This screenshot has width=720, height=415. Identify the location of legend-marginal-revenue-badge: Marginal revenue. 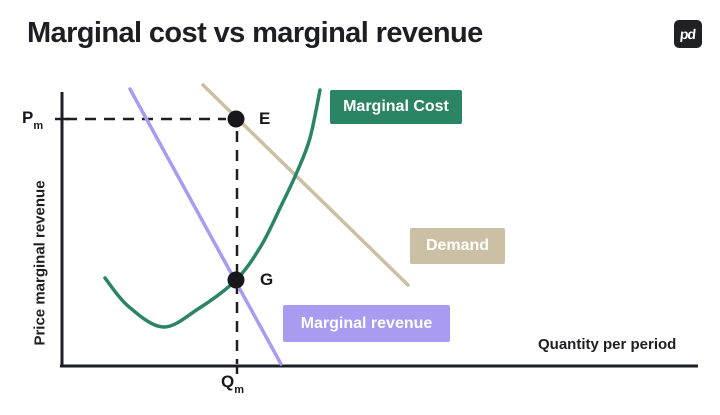
(366, 323).